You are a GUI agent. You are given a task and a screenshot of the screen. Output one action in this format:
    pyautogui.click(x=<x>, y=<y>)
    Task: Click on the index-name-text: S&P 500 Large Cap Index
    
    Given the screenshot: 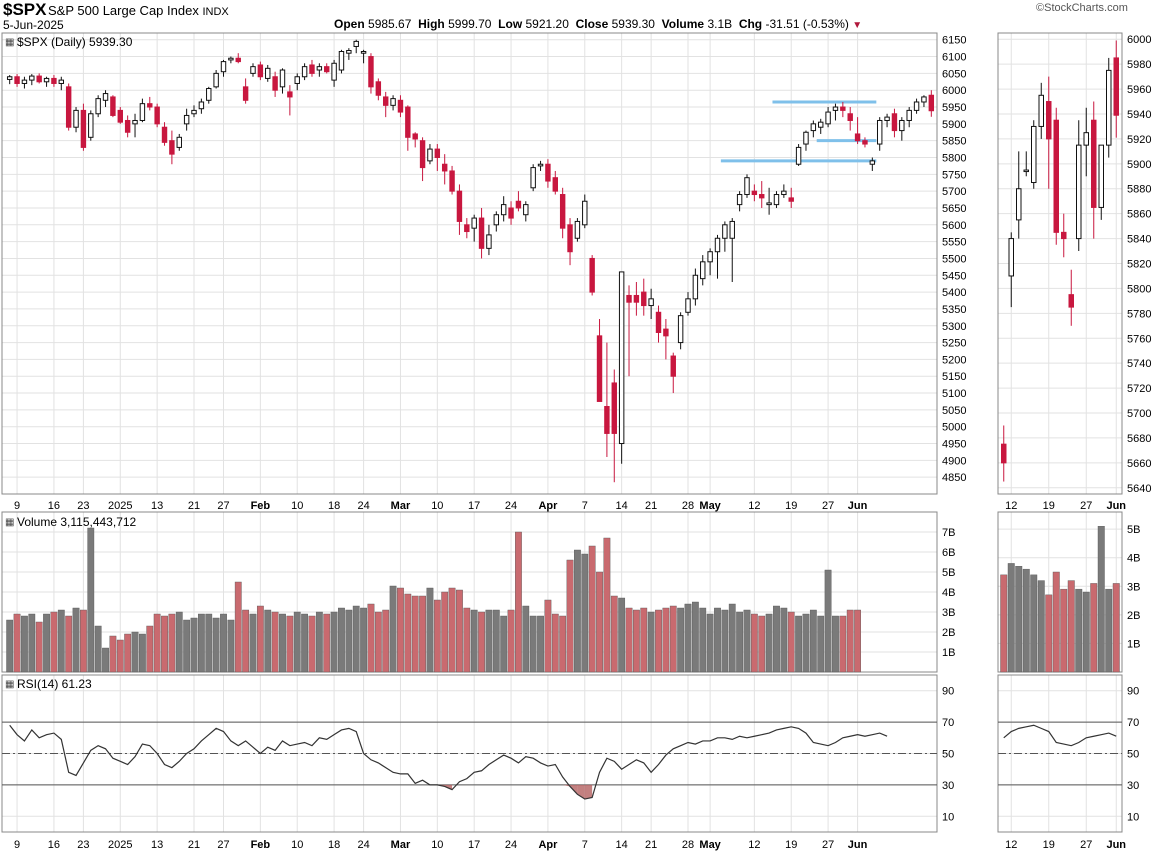 What is the action you would take?
    pyautogui.click(x=123, y=10)
    